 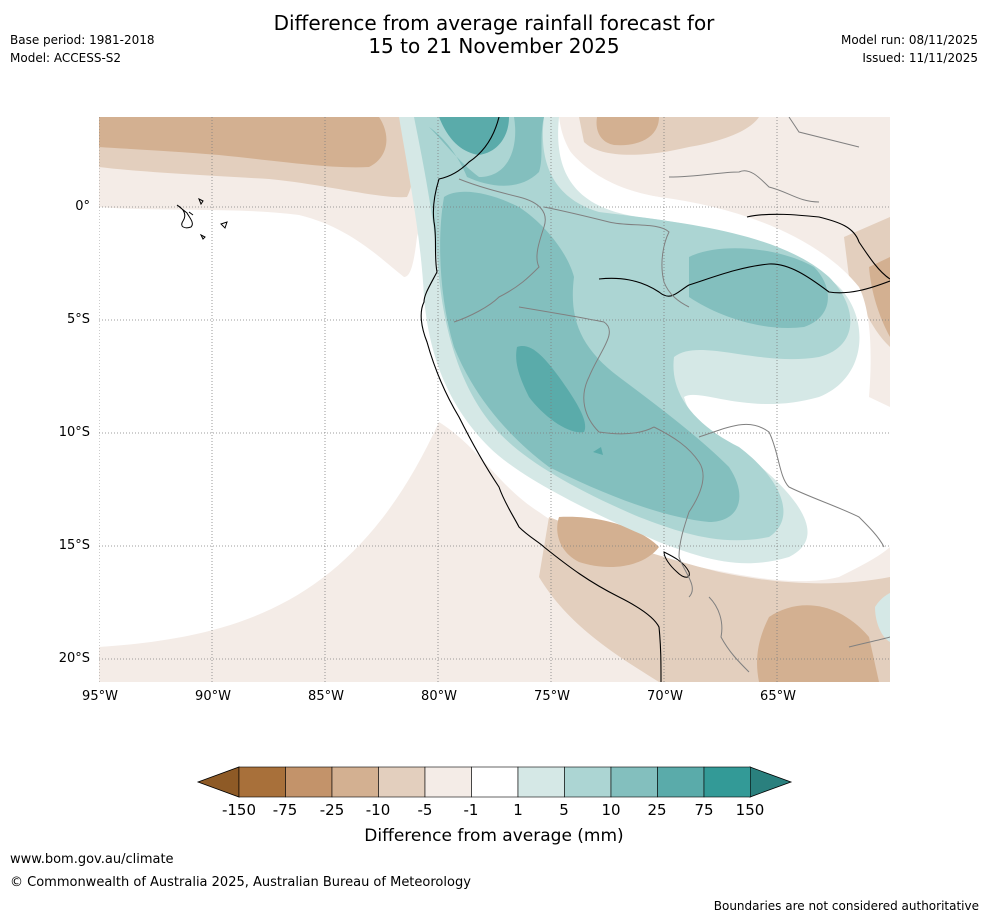 I want to click on lon-label-85w: 85°W, so click(x=326, y=696).